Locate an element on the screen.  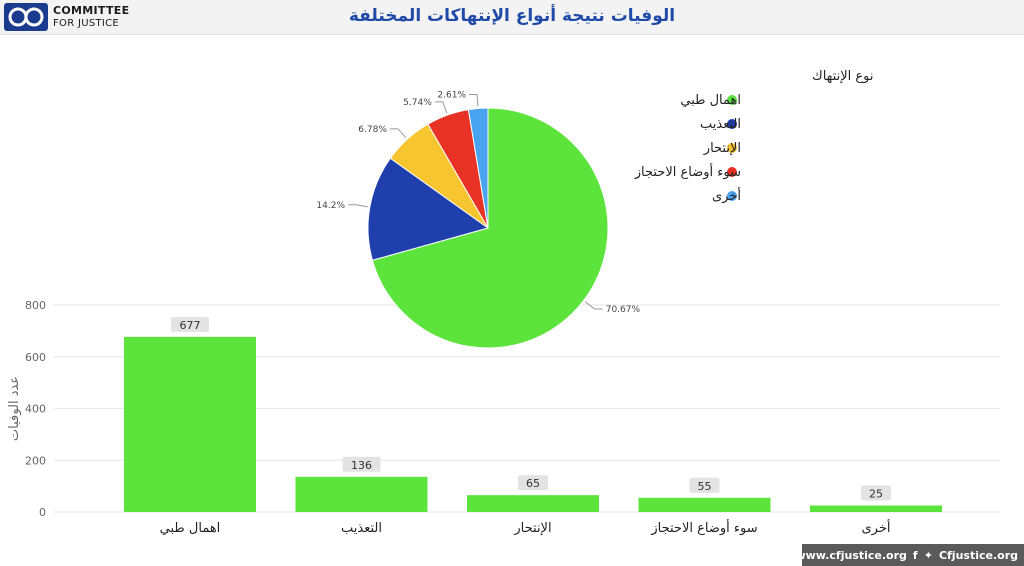
pie-data-label: 70.67% is located at coordinates (623, 310).